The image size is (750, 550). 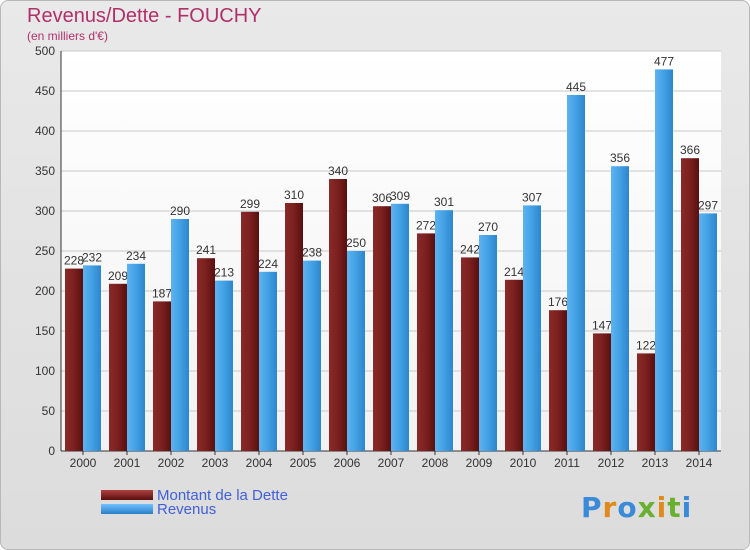 What do you see at coordinates (222, 495) in the screenshot?
I see `legend-label-dette: Montant de la Dette` at bounding box center [222, 495].